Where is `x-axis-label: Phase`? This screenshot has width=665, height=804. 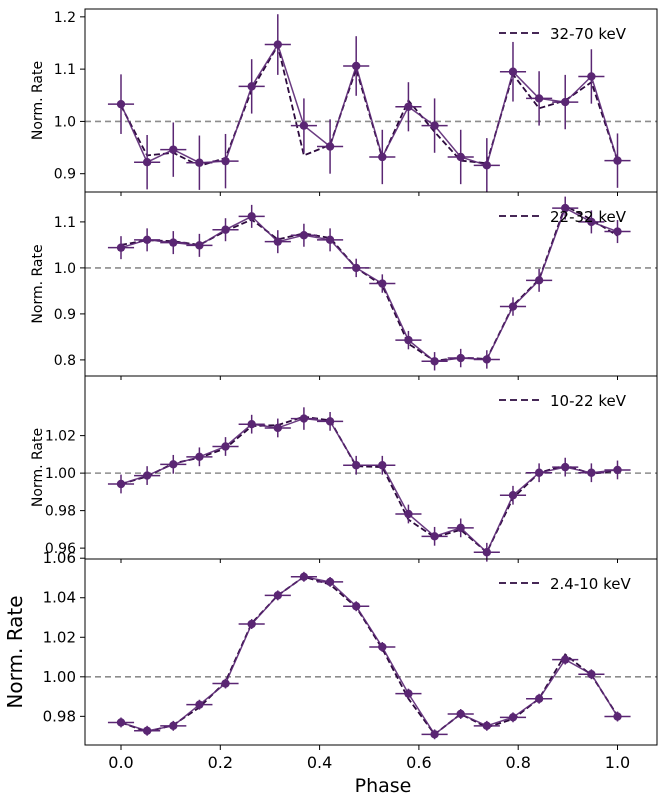
x-axis-label: Phase is located at coordinates (383, 786).